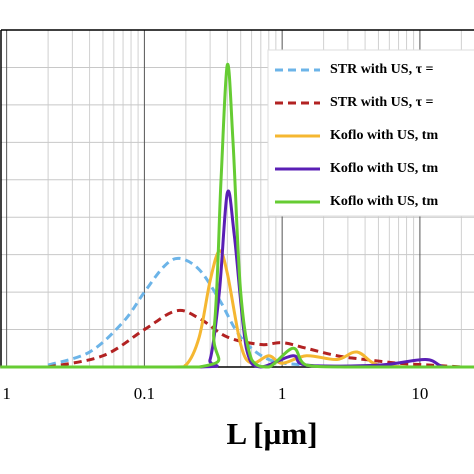  Describe the element at coordinates (144, 393) in the screenshot. I see `x-tick-label: 0.1` at that location.